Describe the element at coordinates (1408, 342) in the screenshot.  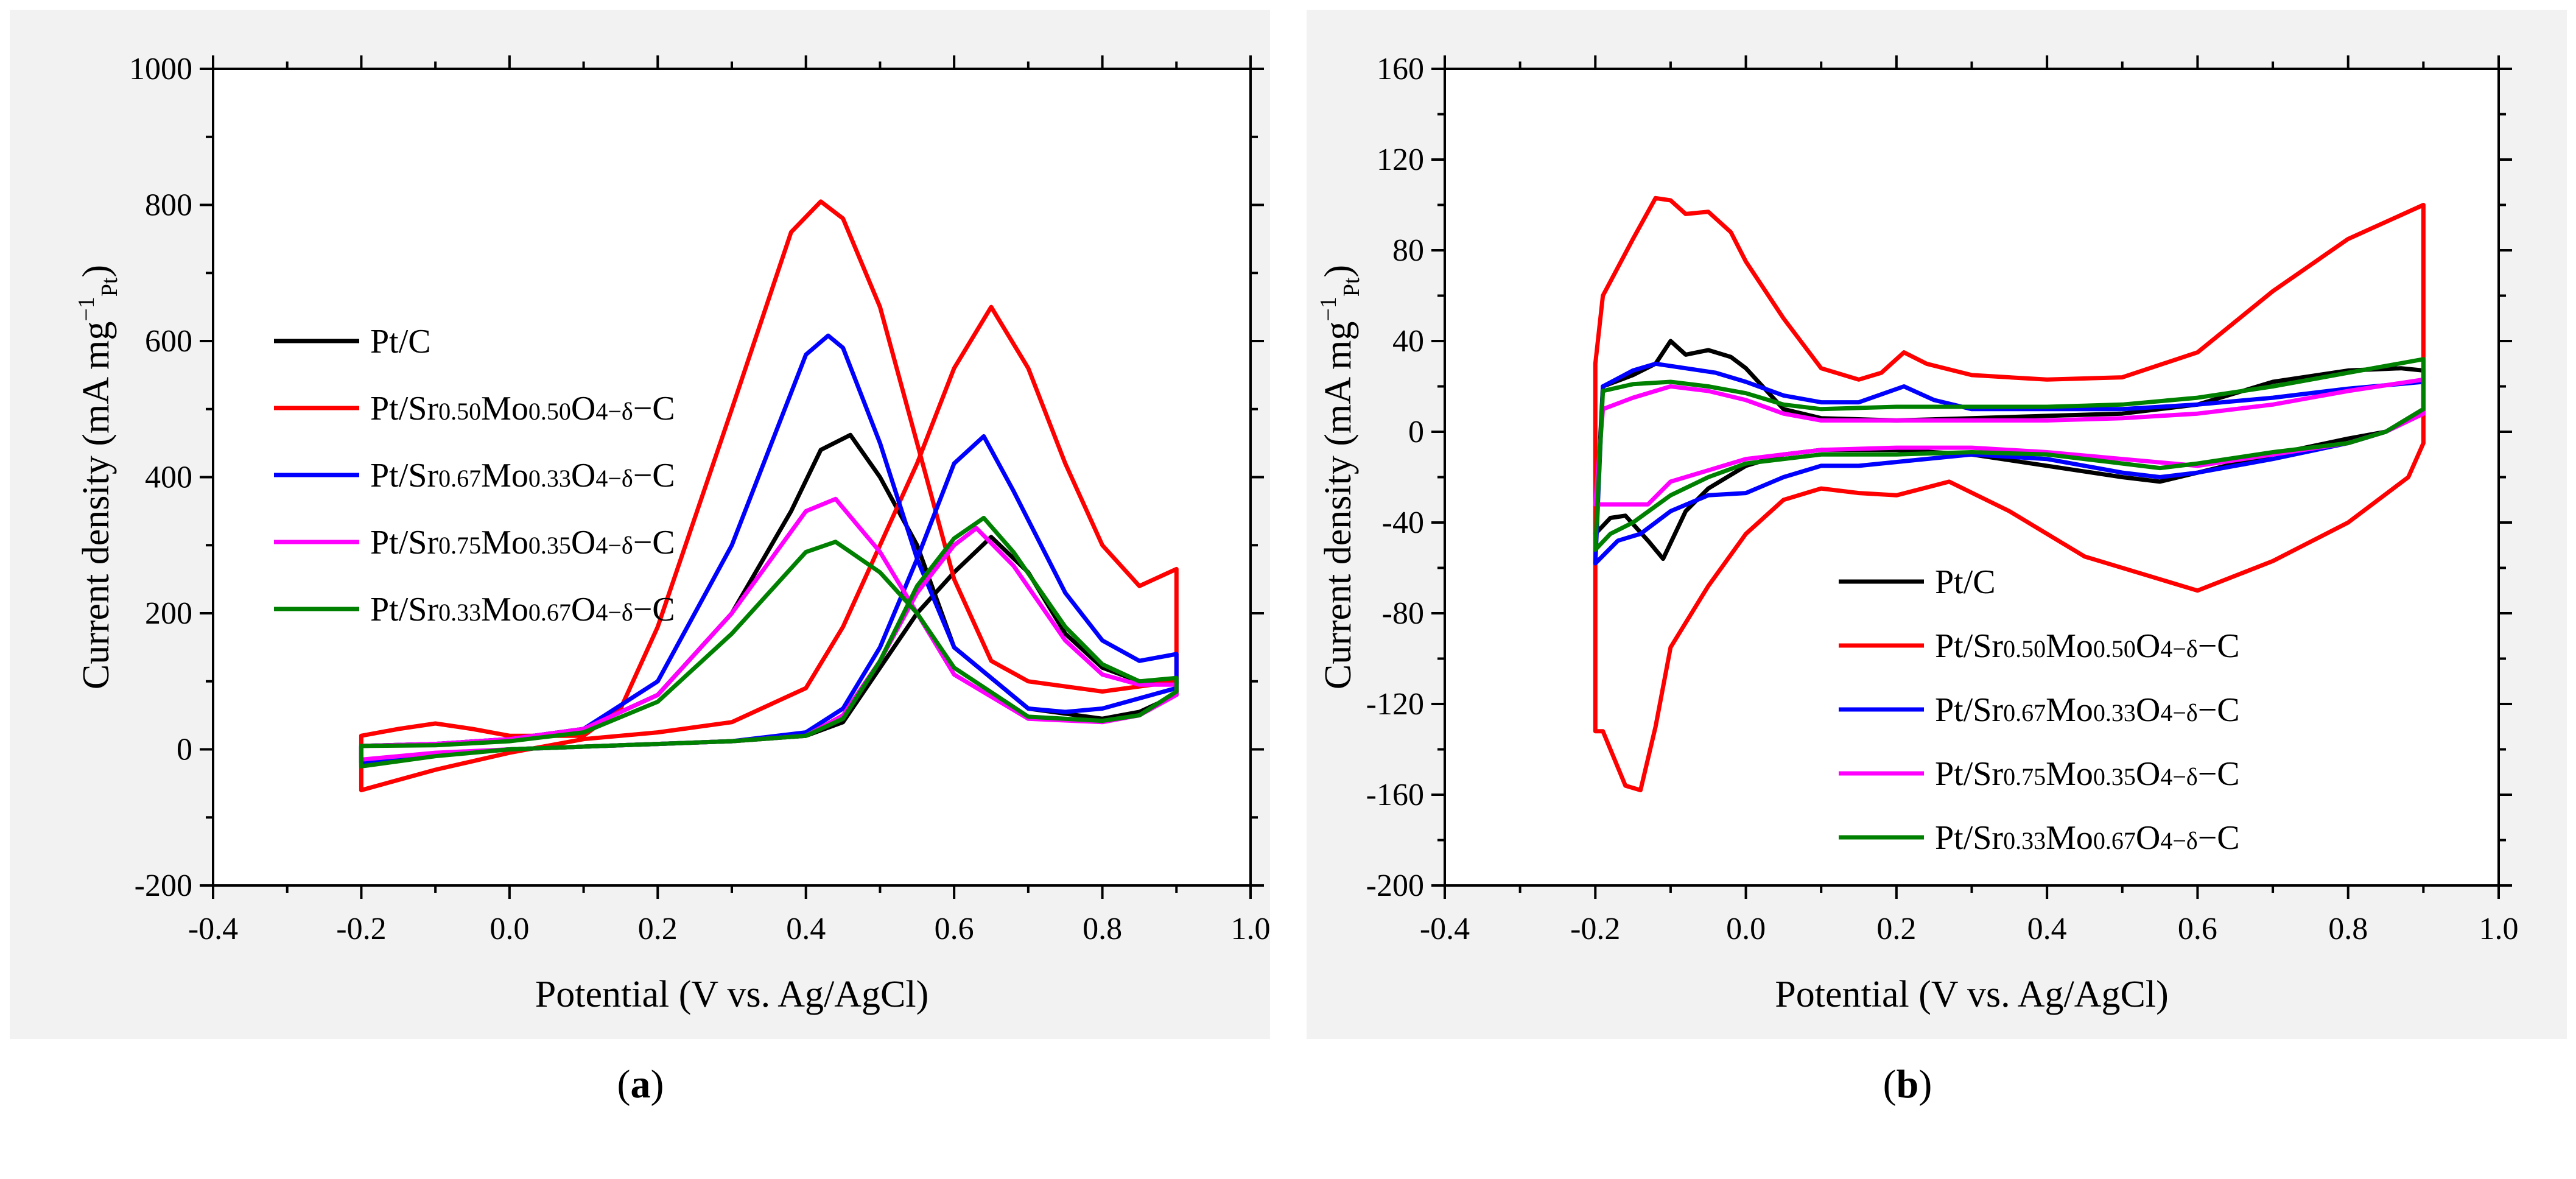
I see `y-tick-label: 40` at that location.